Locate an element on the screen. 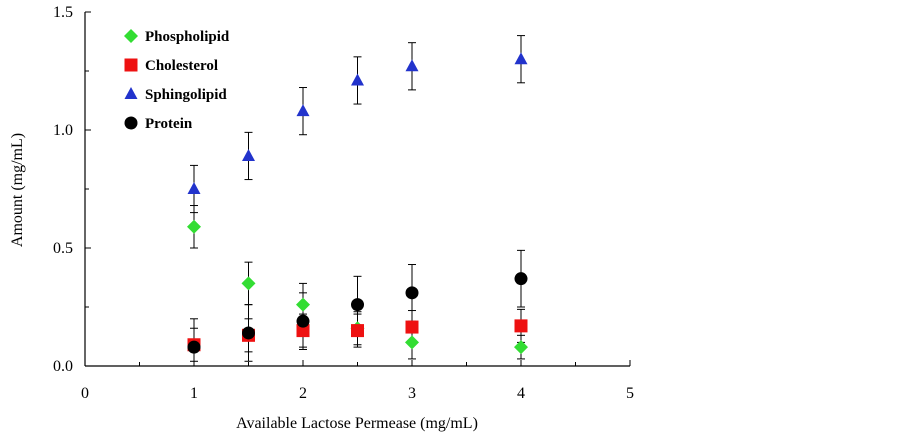 Image resolution: width=903 pixels, height=434 pixels. y-tick-label: 0.0 is located at coordinates (63, 366).